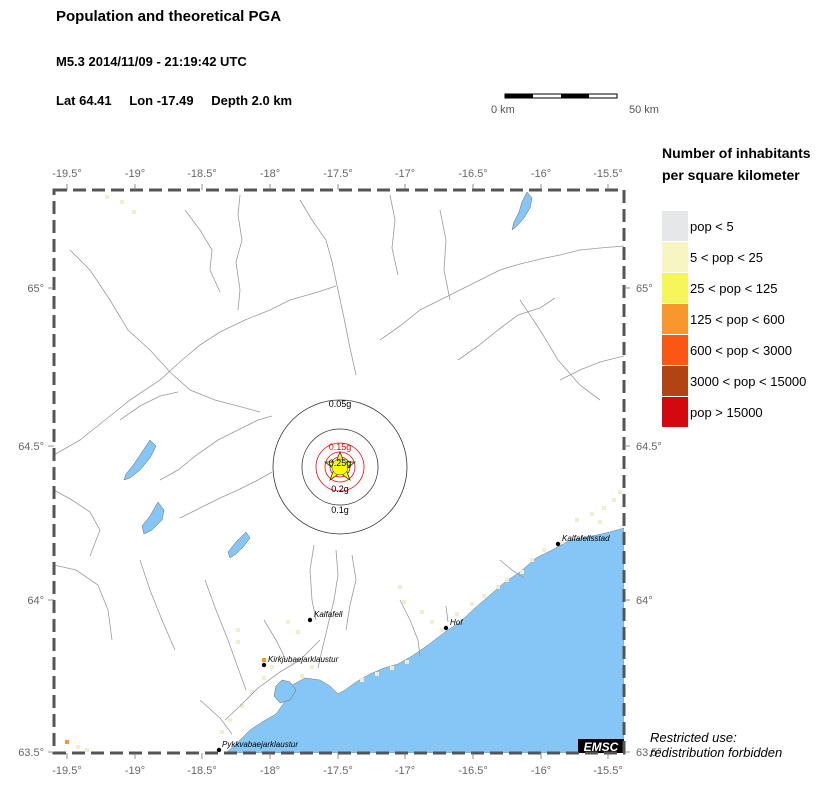 The height and width of the screenshot is (786, 832). Describe the element at coordinates (712, 226) in the screenshot. I see `legend-label: pop < 5` at that location.